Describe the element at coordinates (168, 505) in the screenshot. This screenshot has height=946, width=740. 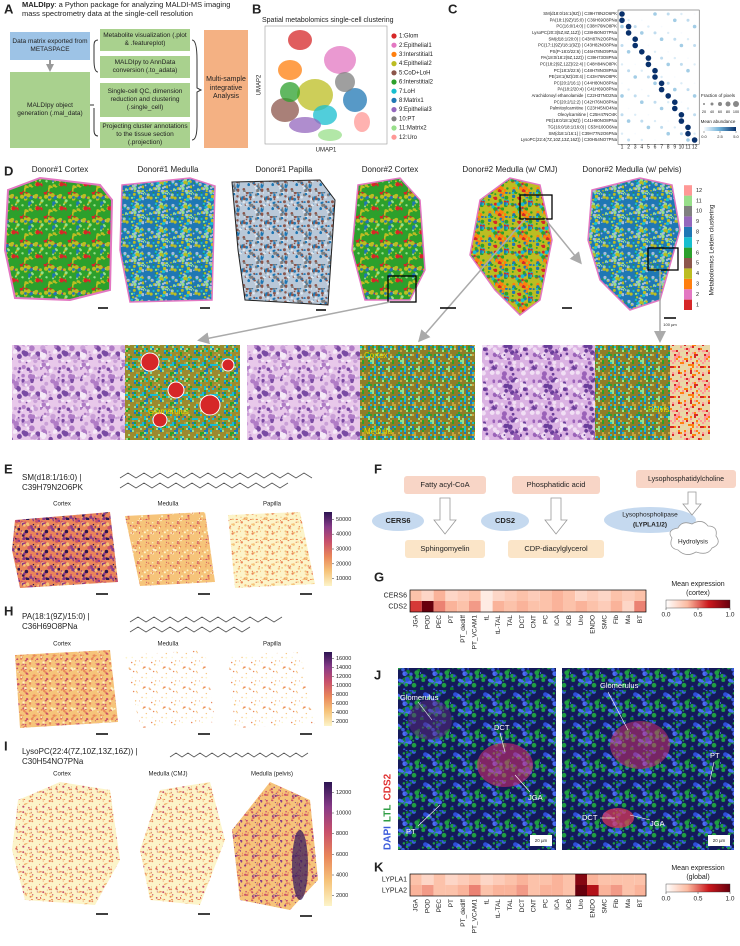
I see `region-label: Medulla` at that location.